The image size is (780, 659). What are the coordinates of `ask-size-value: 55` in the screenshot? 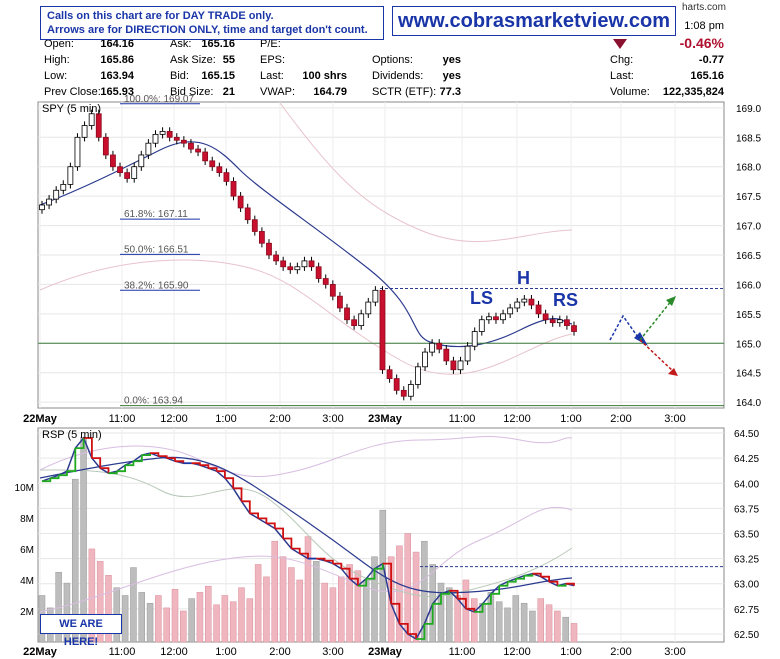 It's located at (228, 60).